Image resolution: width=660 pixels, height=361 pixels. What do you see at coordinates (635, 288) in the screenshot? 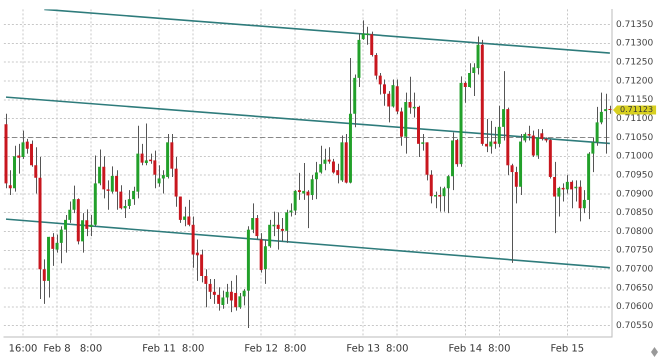
I see `y-tick-label: 0.70650` at bounding box center [635, 288].